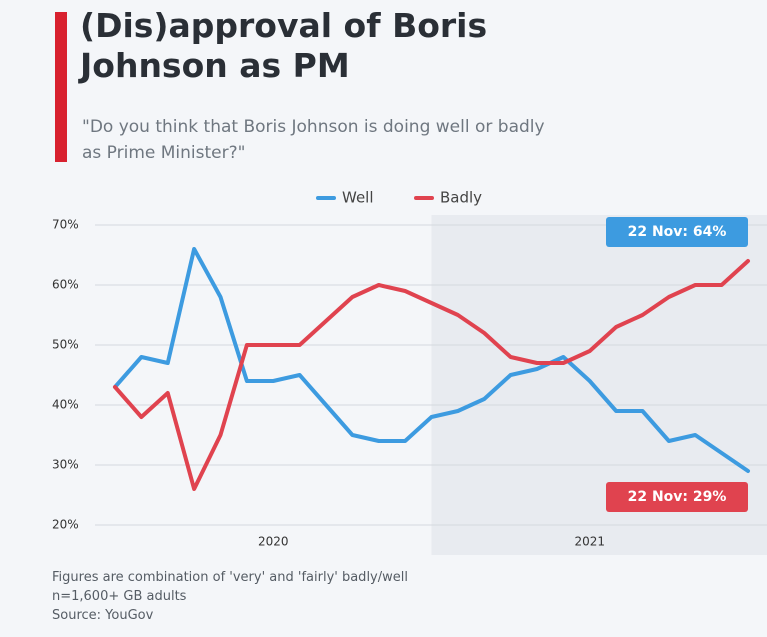 Image resolution: width=767 pixels, height=637 pixels. What do you see at coordinates (358, 198) in the screenshot?
I see `legend-label: Well` at bounding box center [358, 198].